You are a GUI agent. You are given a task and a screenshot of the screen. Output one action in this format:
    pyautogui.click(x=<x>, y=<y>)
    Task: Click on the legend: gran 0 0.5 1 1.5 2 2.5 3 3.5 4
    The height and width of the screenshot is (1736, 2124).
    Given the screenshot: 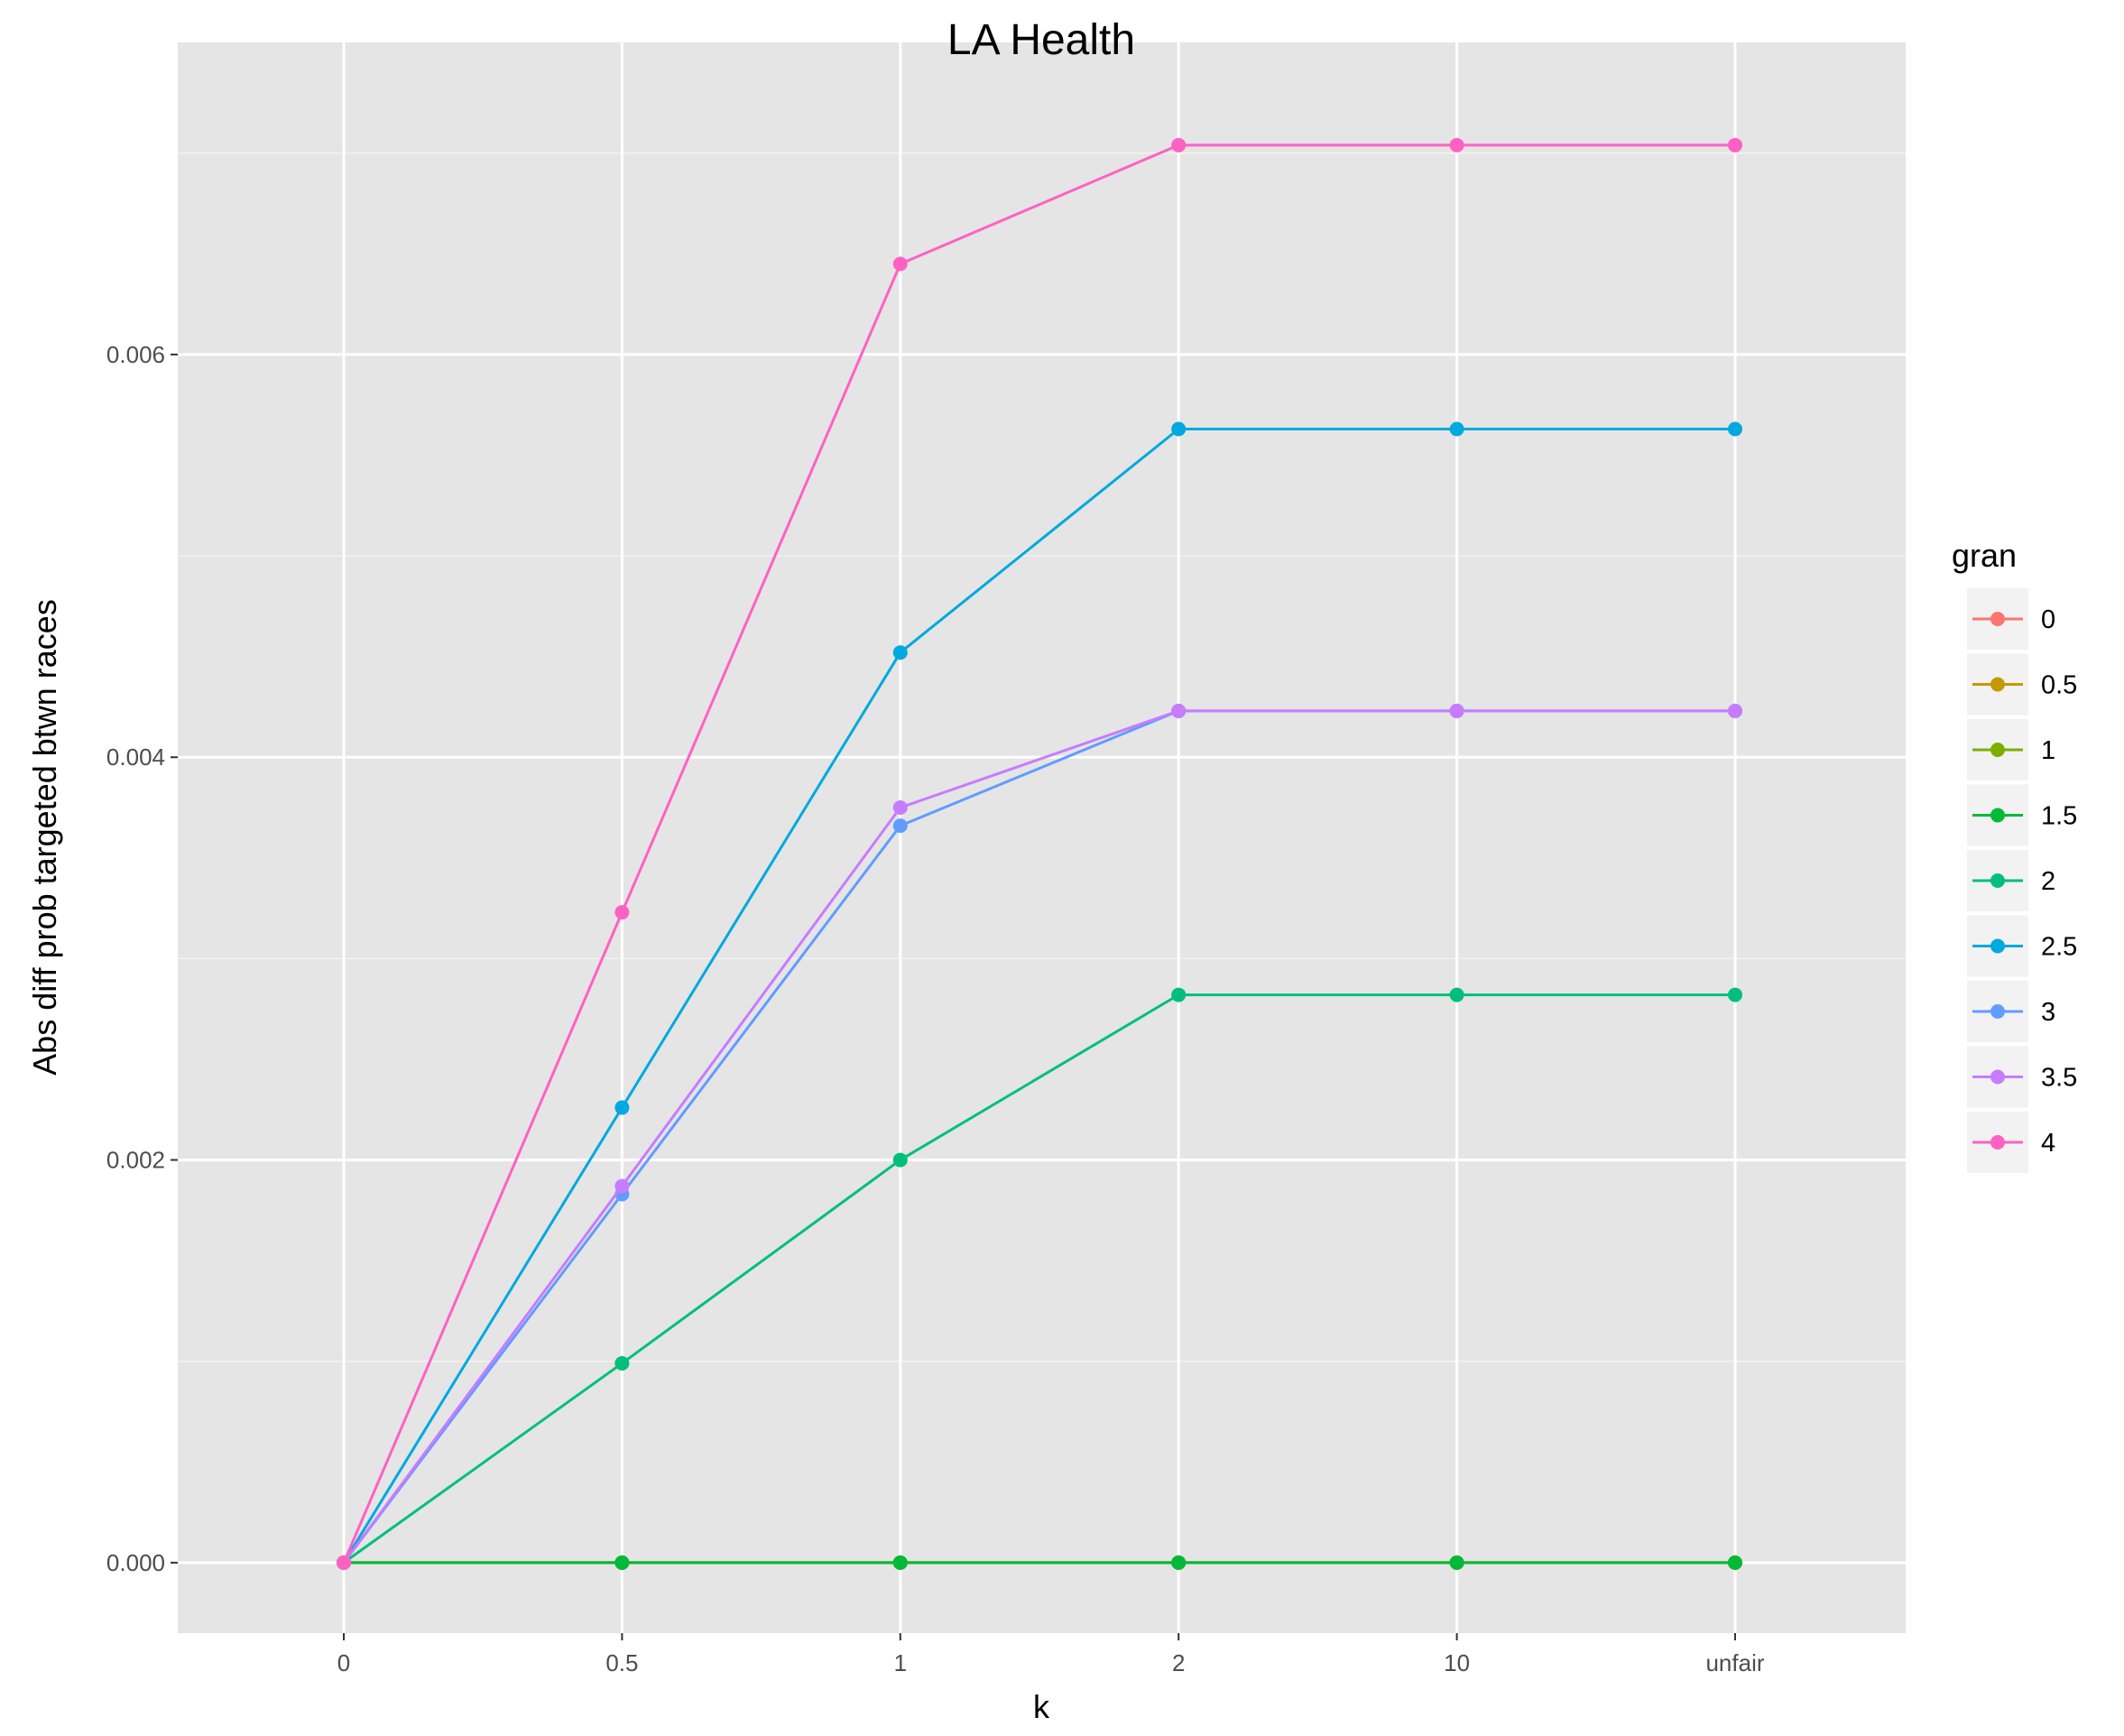 What is the action you would take?
    pyautogui.click(x=2014, y=855)
    